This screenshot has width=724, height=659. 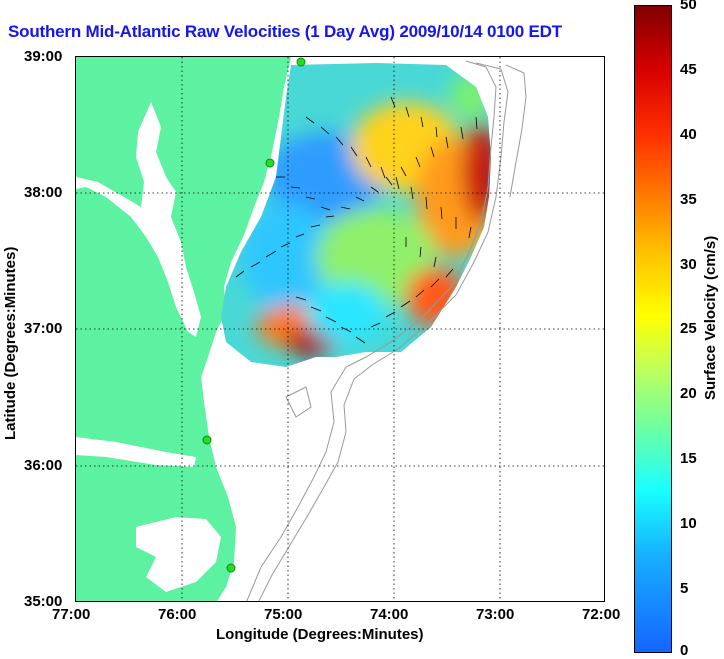 What do you see at coordinates (688, 393) in the screenshot?
I see `colorbar-tick: 20` at bounding box center [688, 393].